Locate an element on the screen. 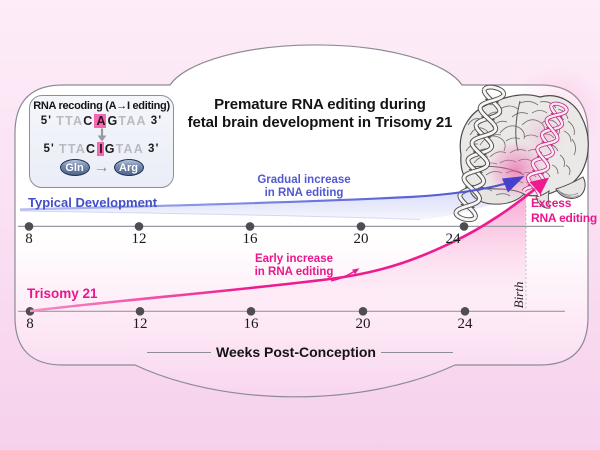  x-axis-rule-right is located at coordinates (417, 352).